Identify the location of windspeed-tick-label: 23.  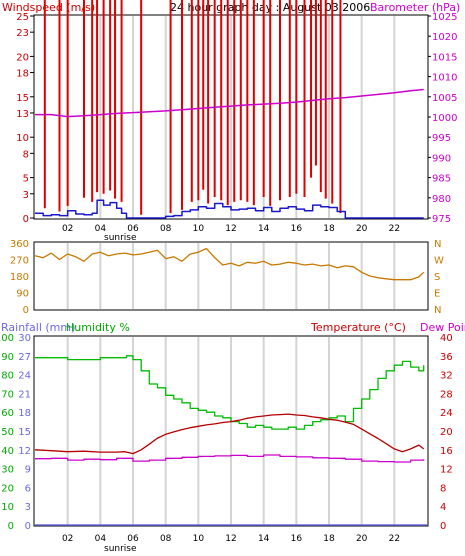
(22, 33).